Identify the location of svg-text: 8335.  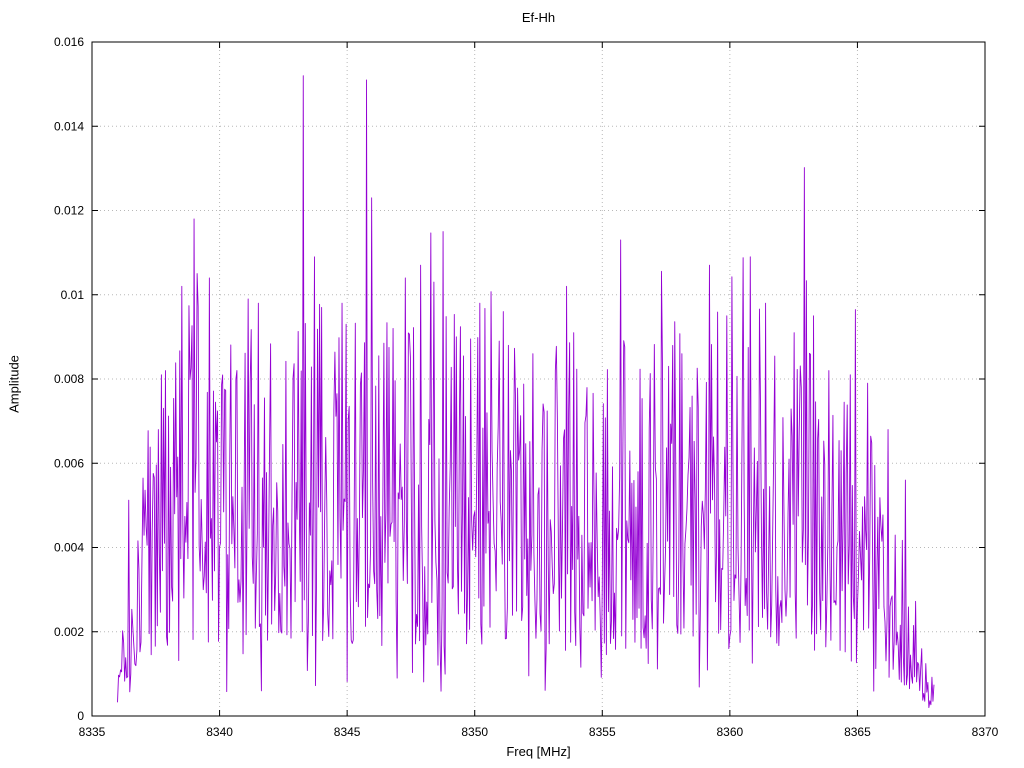
(92, 732).